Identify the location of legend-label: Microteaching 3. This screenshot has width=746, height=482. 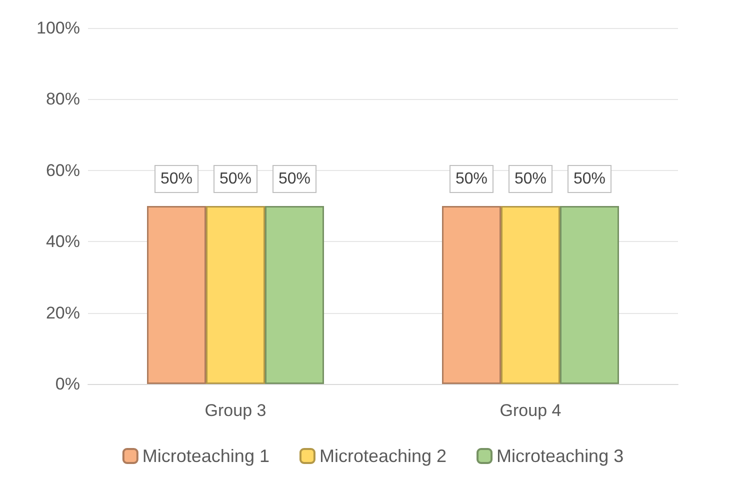
(560, 456).